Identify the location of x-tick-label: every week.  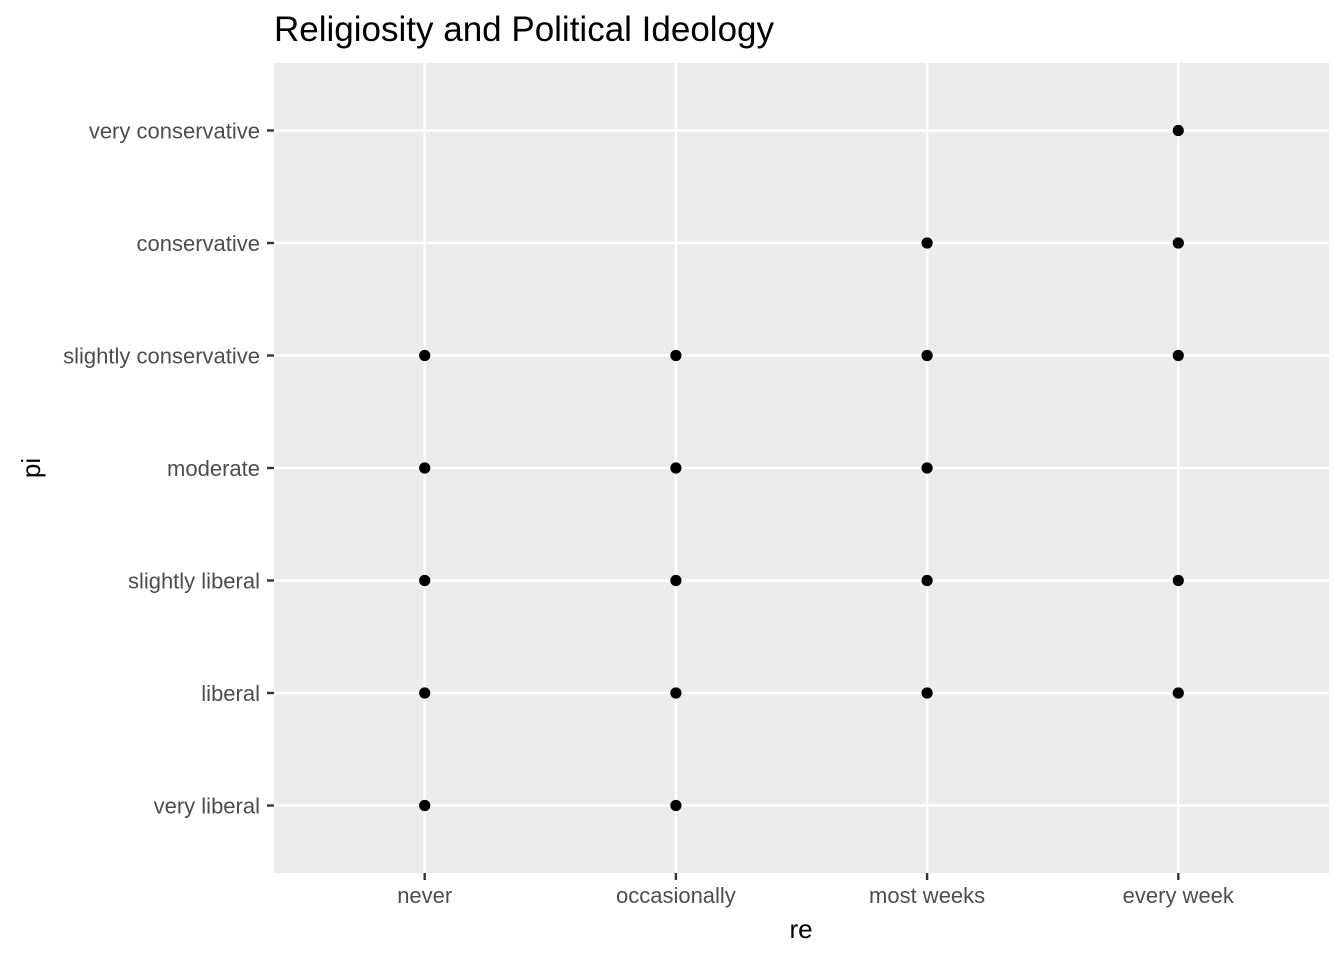
(1179, 895).